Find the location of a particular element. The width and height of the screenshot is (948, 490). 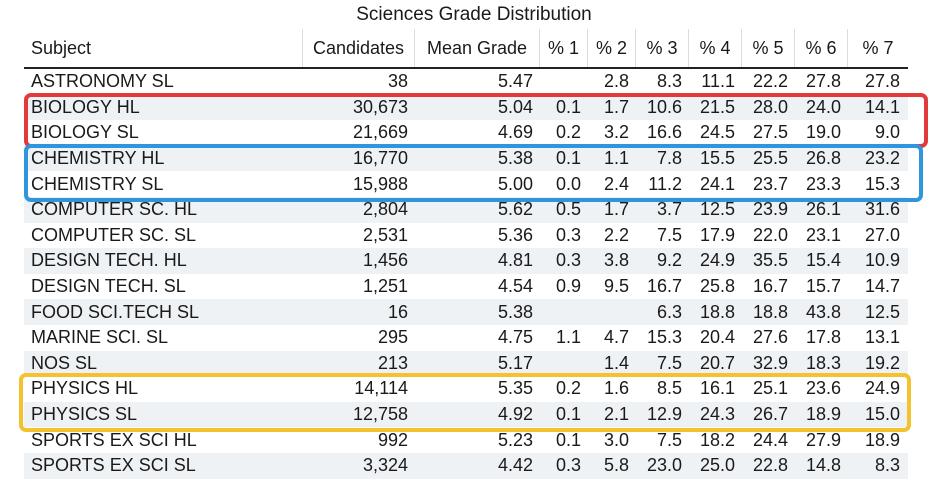

cell-pct-3: 7.5 is located at coordinates (669, 362).